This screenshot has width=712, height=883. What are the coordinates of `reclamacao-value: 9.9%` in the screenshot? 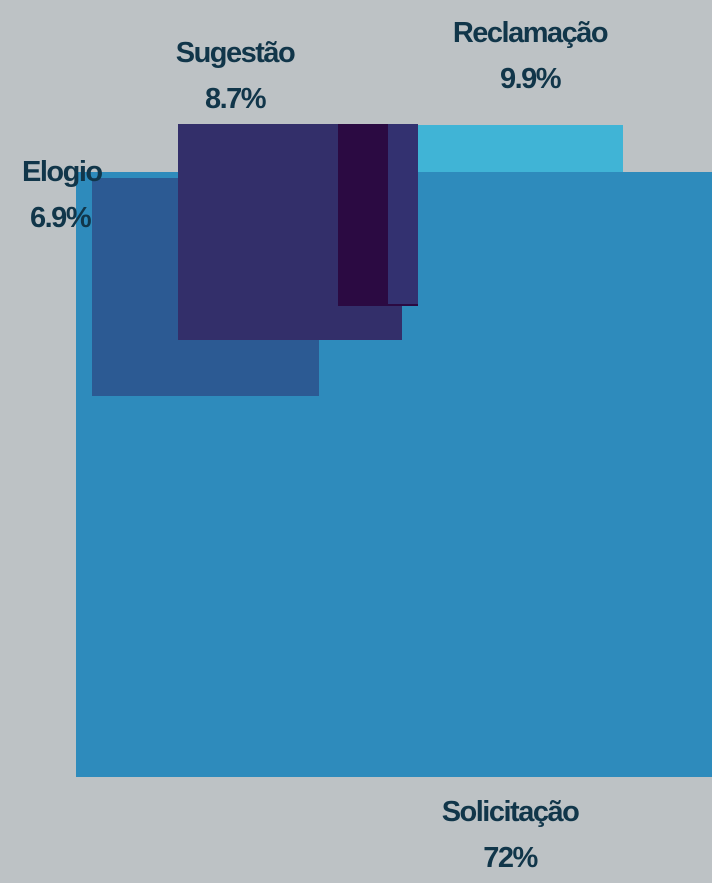 It's located at (530, 79).